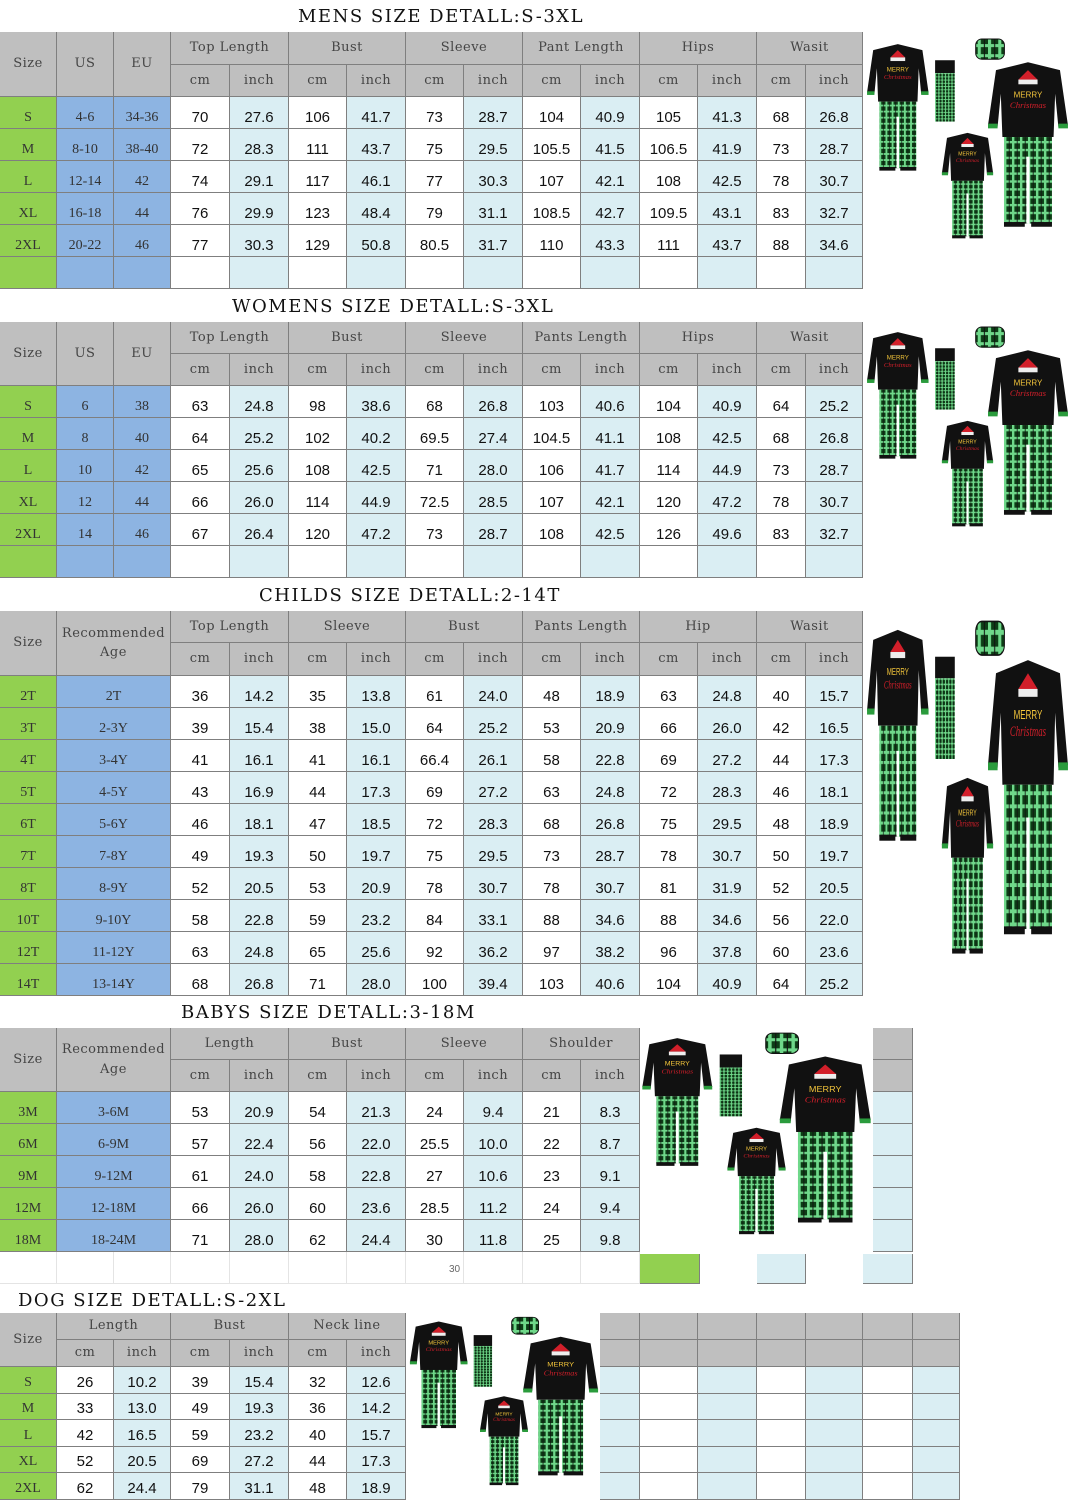 This screenshot has height=1500, width=1071. I want to click on cm-cell: 111, so click(669, 241).